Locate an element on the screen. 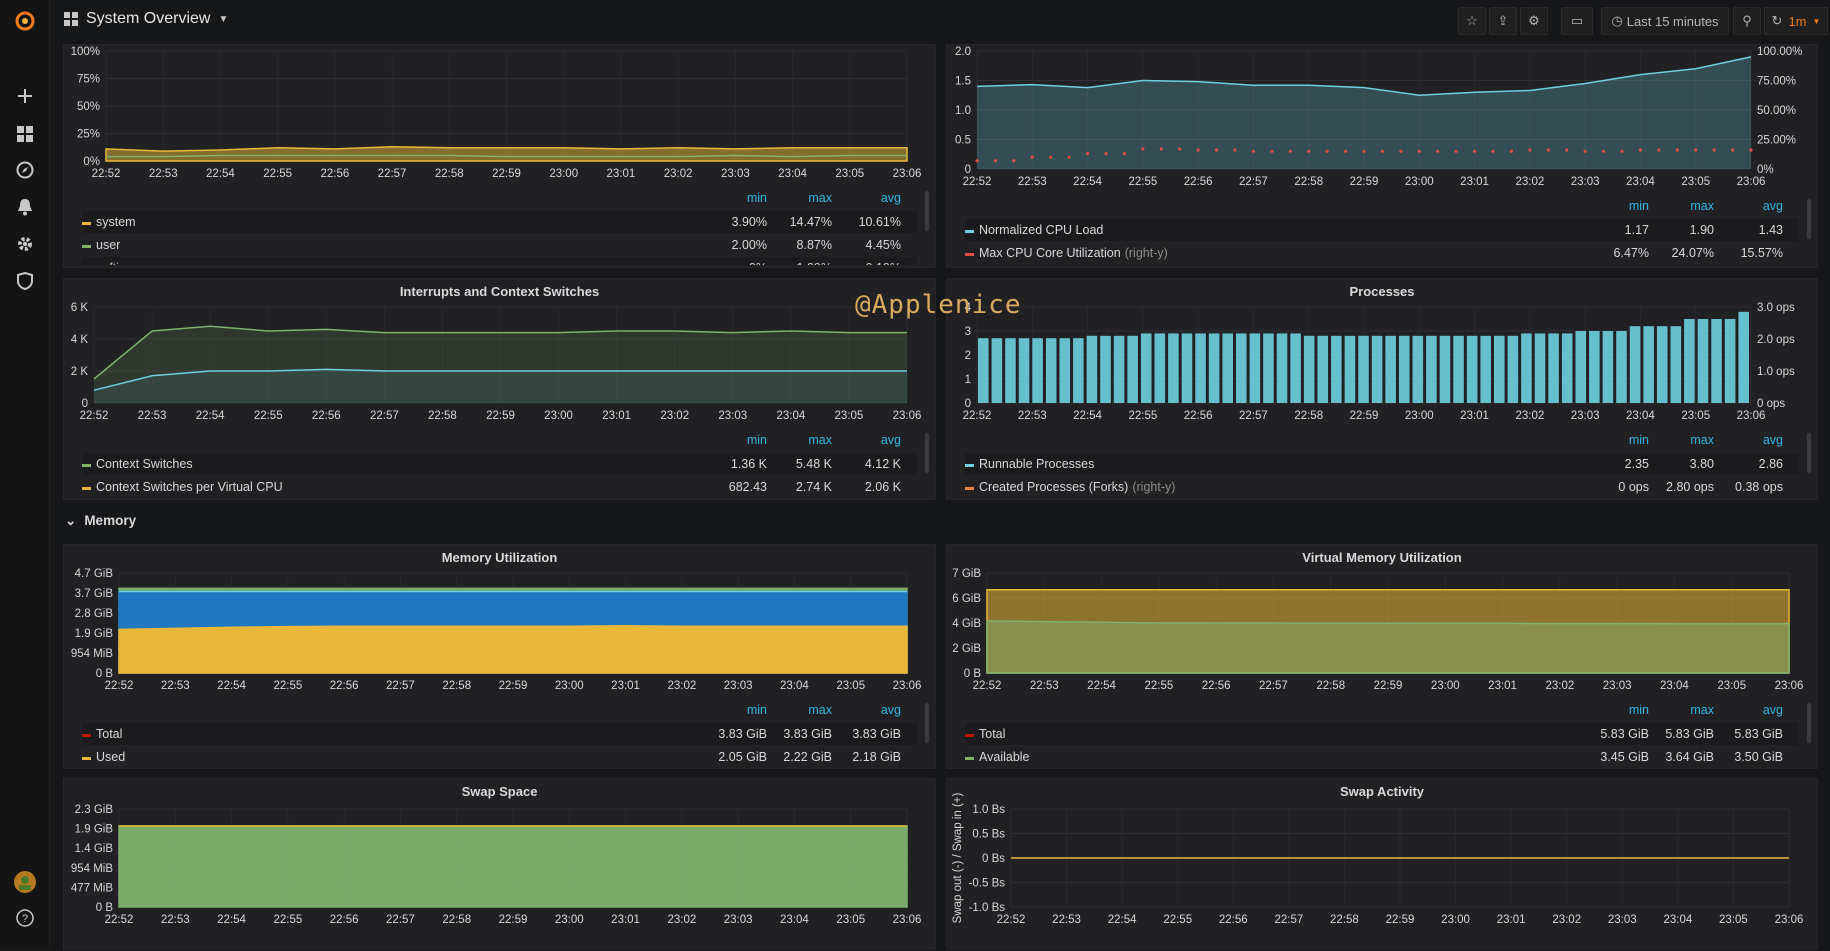 This screenshot has width=1830, height=951. share-button: ⇪ is located at coordinates (1503, 21).